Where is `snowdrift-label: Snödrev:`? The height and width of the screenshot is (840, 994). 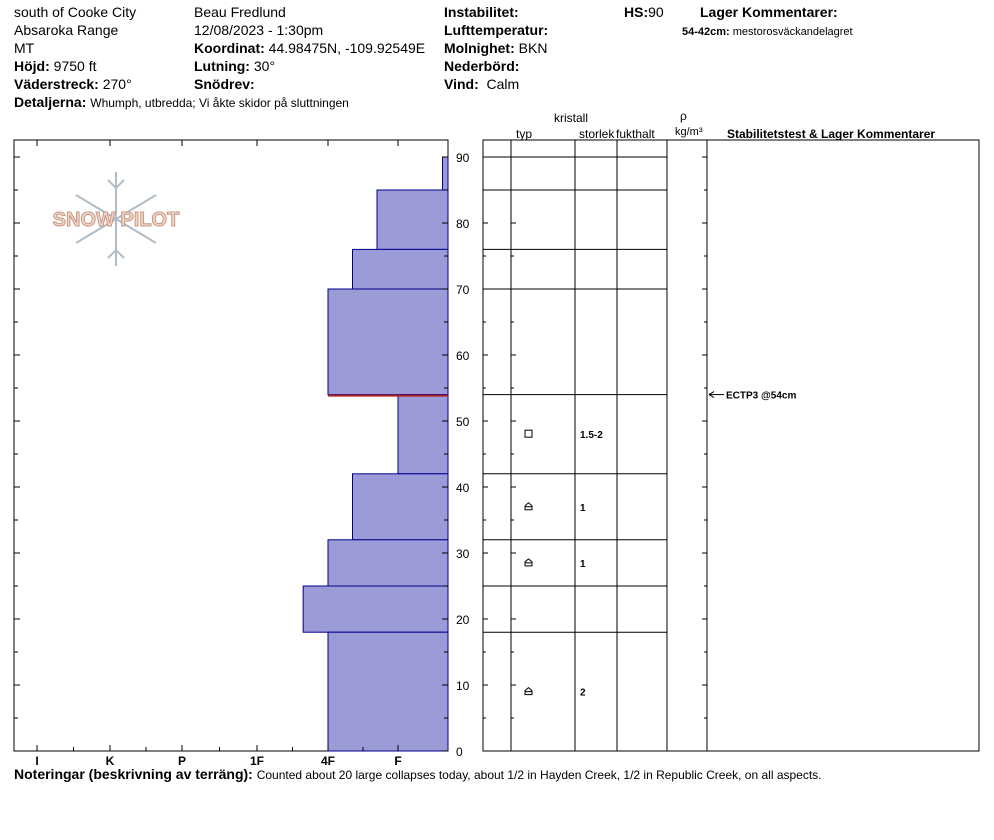
snowdrift-label: Snödrev: is located at coordinates (224, 84).